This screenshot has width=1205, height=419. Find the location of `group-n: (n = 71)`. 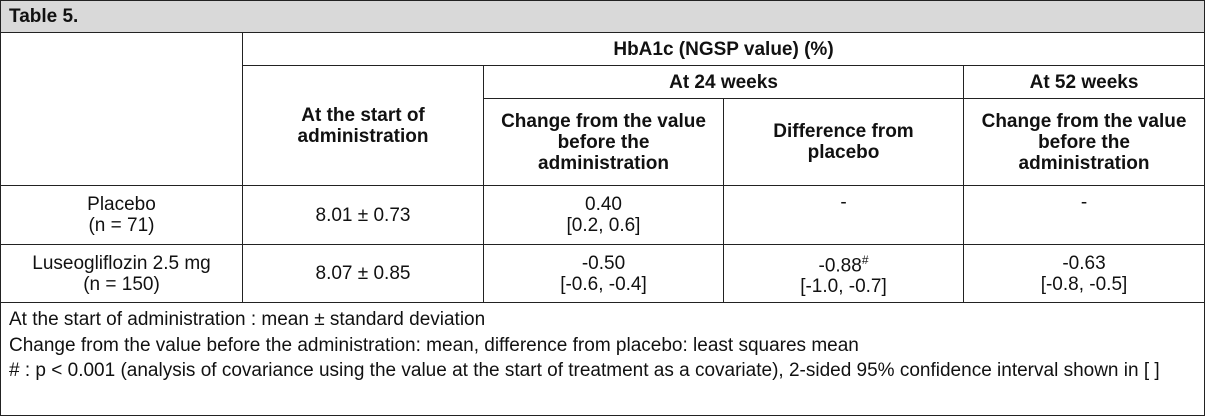

group-n: (n = 71) is located at coordinates (121, 225).